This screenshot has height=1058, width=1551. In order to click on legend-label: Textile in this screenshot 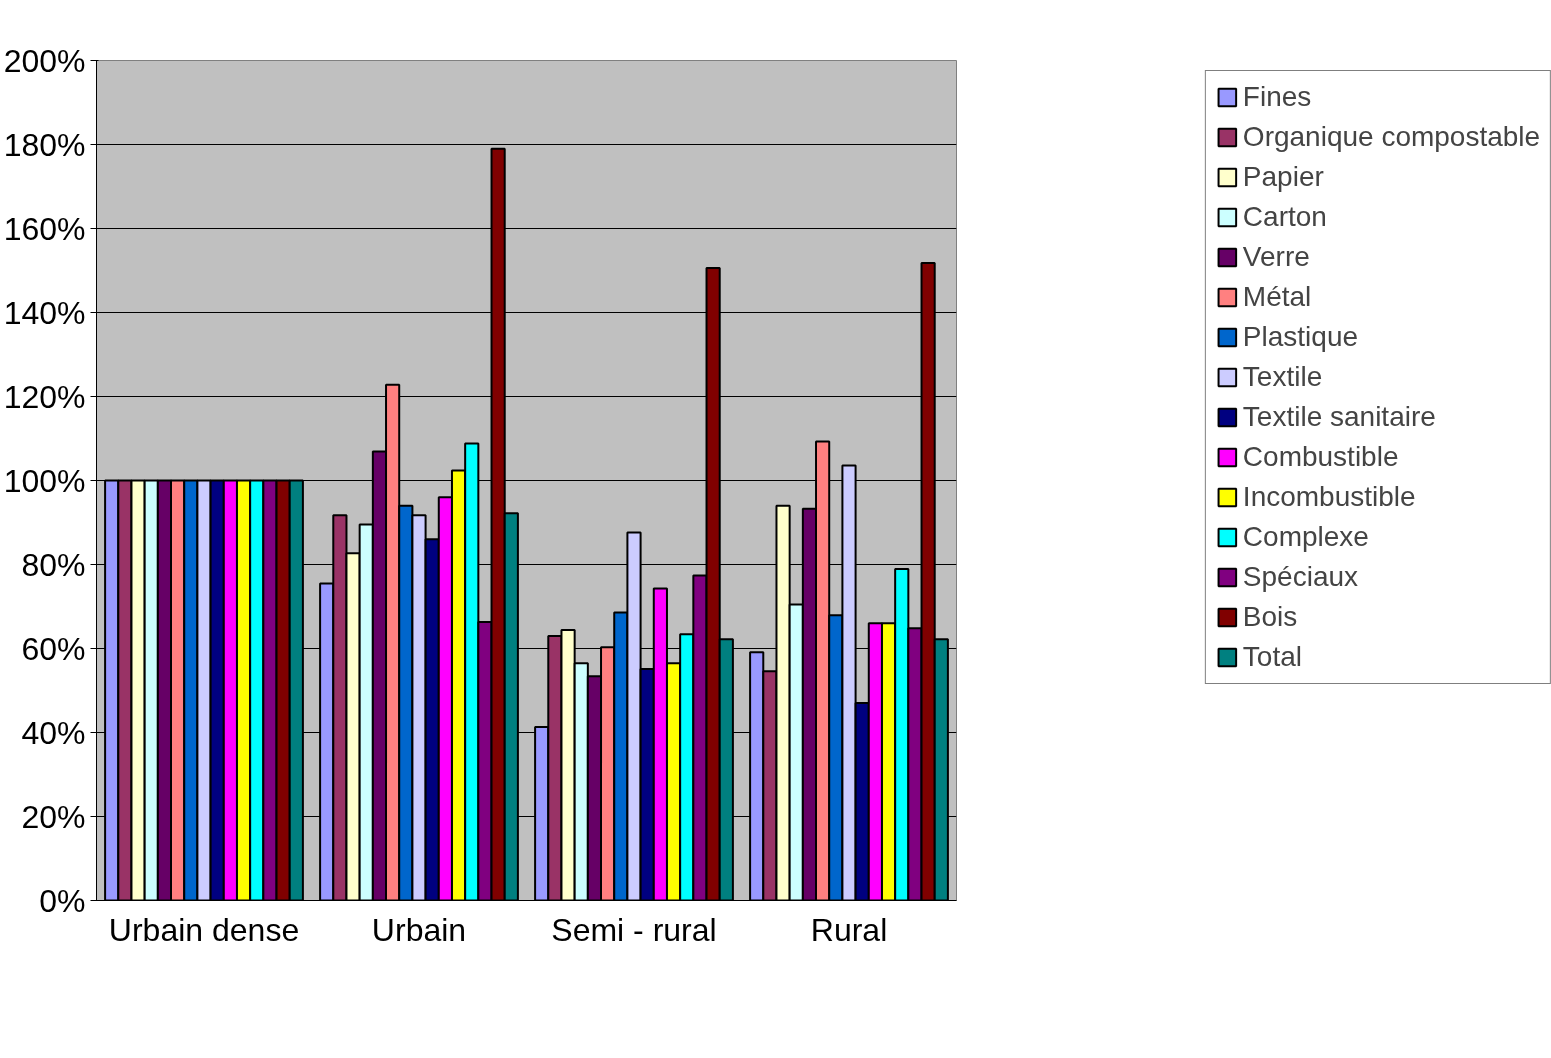, I will do `click(1282, 377)`.